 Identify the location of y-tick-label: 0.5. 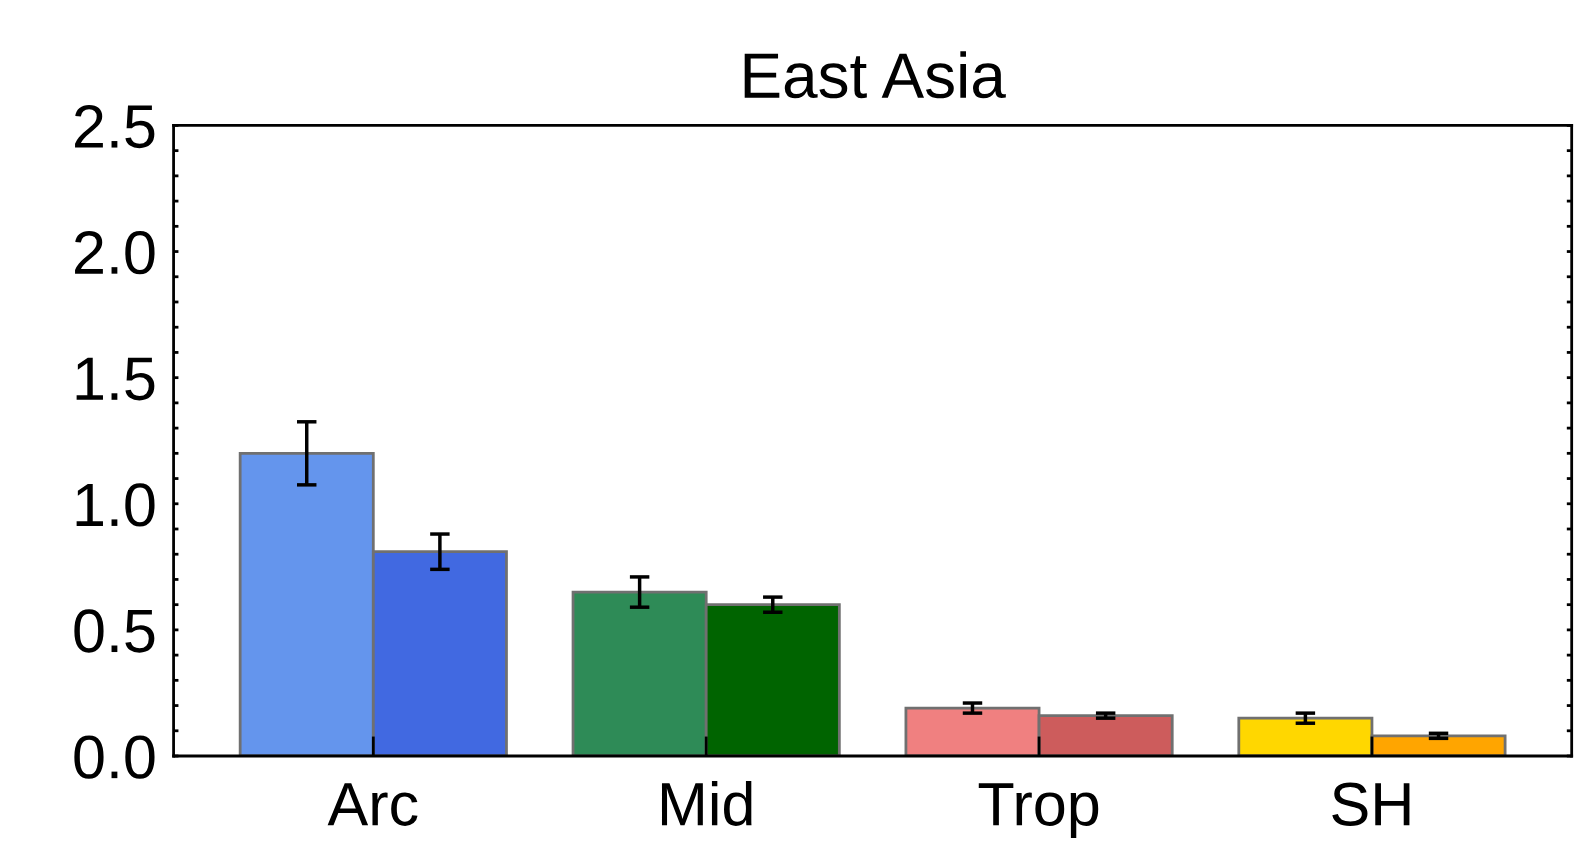
(114, 631).